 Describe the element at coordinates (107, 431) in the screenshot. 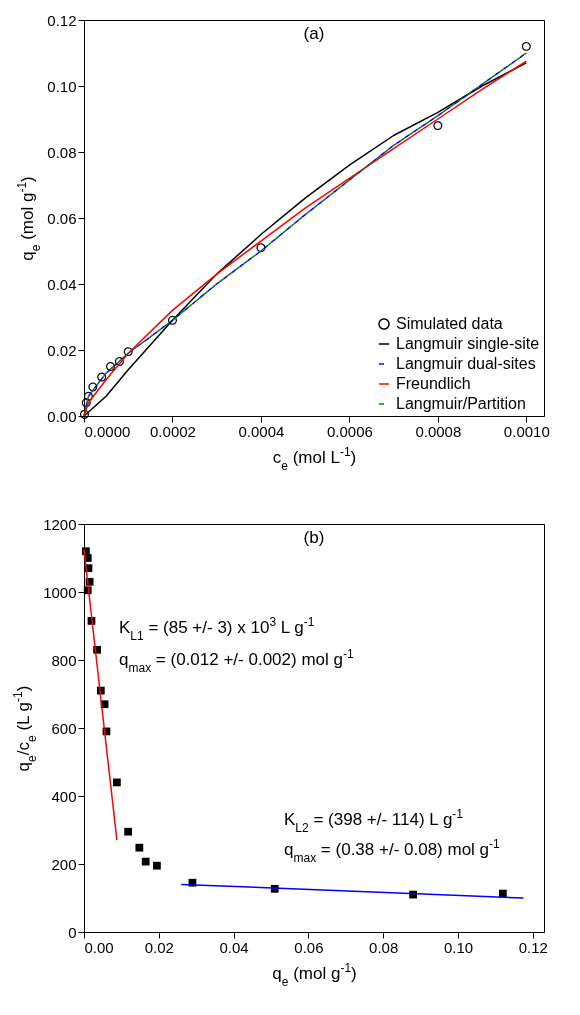

I see `x-tick-label: 0.0000` at that location.